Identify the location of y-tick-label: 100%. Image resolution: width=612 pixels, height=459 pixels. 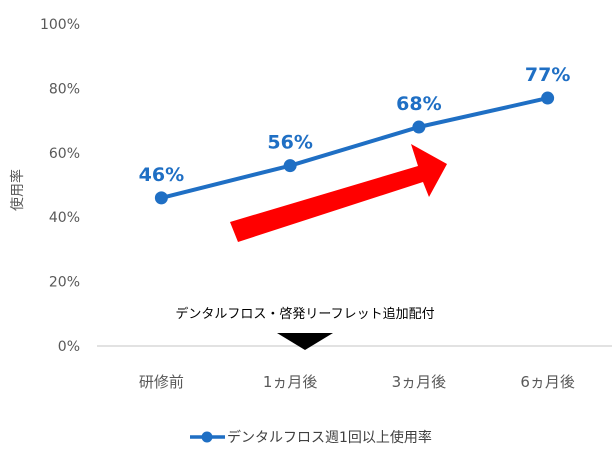
(60, 25).